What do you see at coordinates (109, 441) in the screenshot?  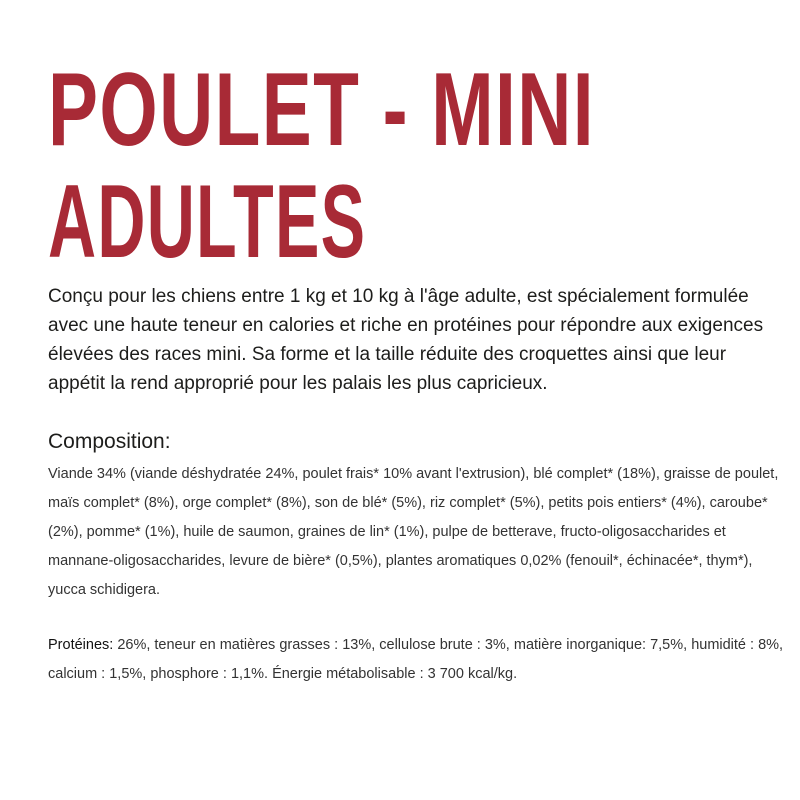 I see `composition-heading: Composition:` at bounding box center [109, 441].